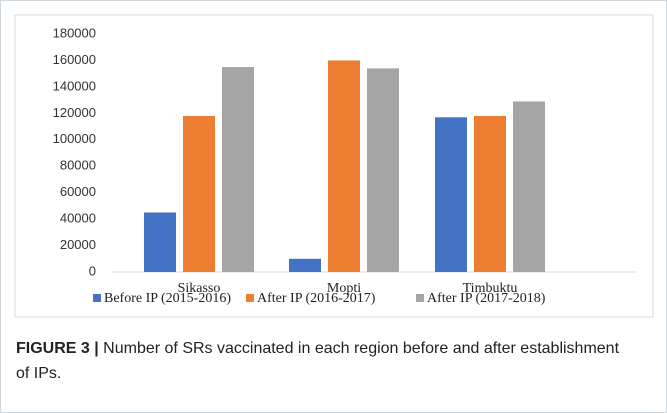 This screenshot has width=667, height=413. What do you see at coordinates (490, 288) in the screenshot?
I see `x-tick-label: Timbuktu` at bounding box center [490, 288].